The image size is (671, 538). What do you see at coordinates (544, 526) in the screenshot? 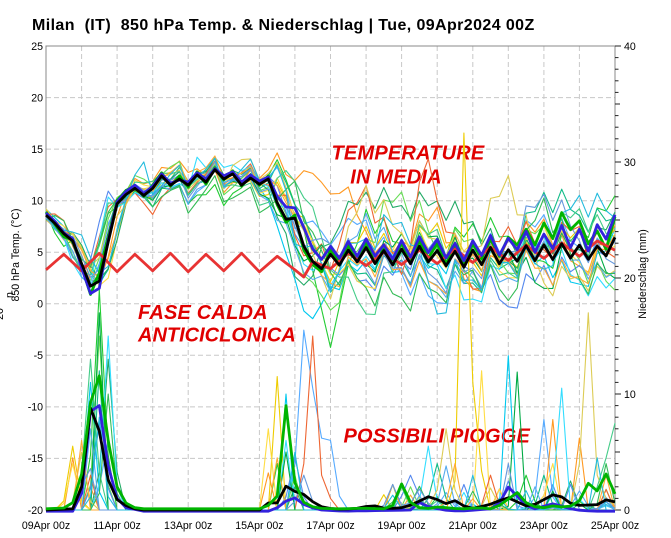
I see `svg-text: 23Apr 00z` at bounding box center [544, 526].